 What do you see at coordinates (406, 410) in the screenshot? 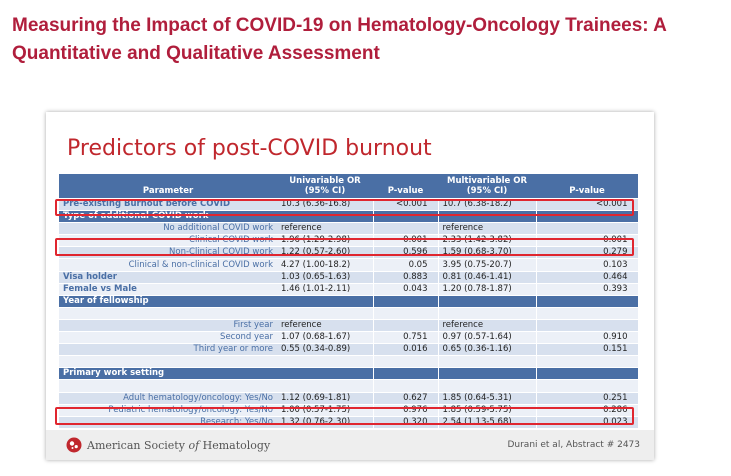
I see `univariable-p-cell: 0.976` at bounding box center [406, 410].